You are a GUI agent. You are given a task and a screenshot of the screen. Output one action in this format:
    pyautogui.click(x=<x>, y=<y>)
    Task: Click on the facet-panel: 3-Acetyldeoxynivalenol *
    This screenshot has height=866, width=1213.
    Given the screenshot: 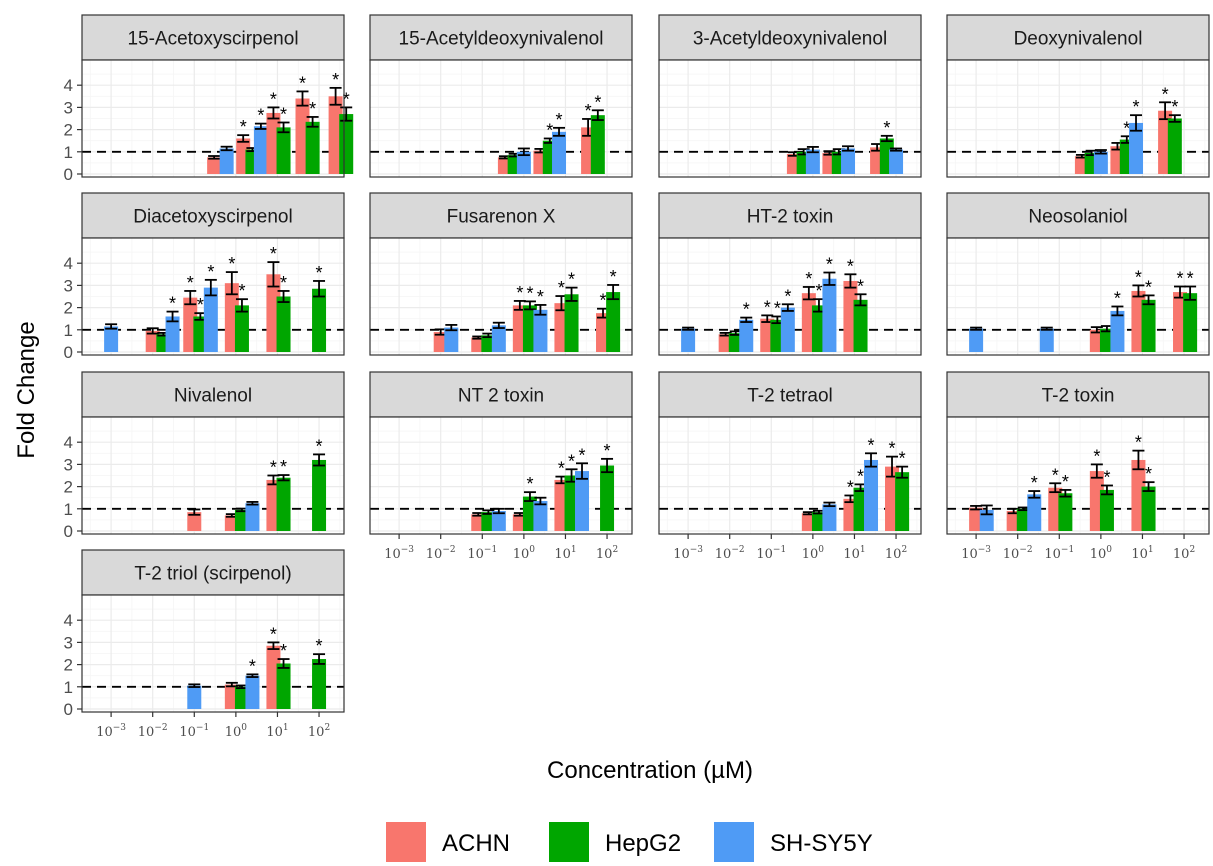 What is the action you would take?
    pyautogui.click(x=790, y=96)
    